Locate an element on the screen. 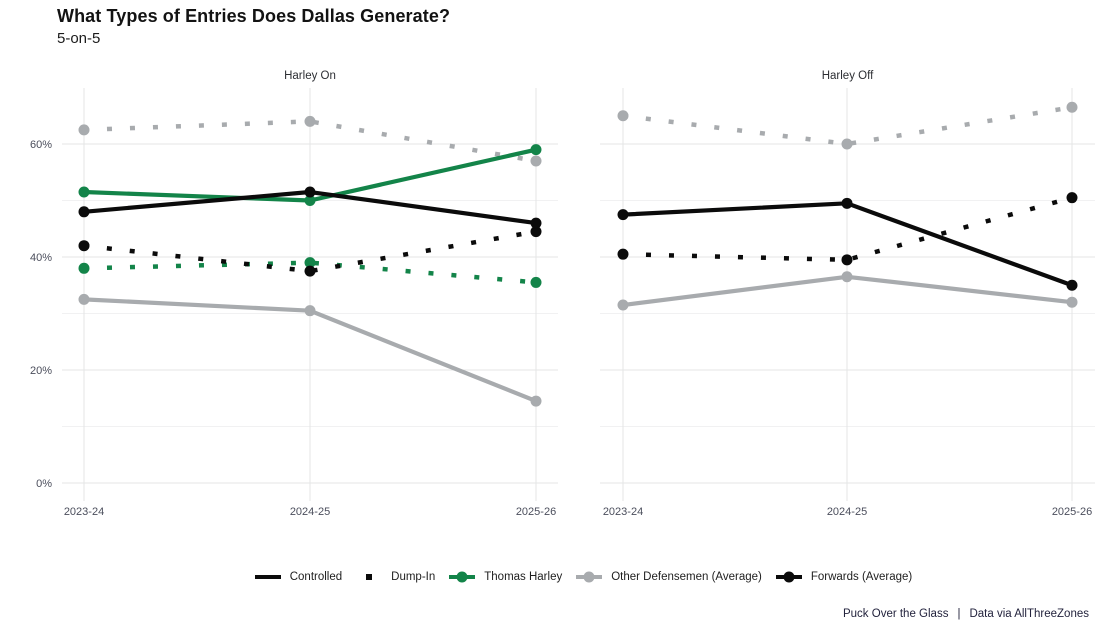 The width and height of the screenshot is (1103, 633). y-tick-label: 0% is located at coordinates (44, 484).